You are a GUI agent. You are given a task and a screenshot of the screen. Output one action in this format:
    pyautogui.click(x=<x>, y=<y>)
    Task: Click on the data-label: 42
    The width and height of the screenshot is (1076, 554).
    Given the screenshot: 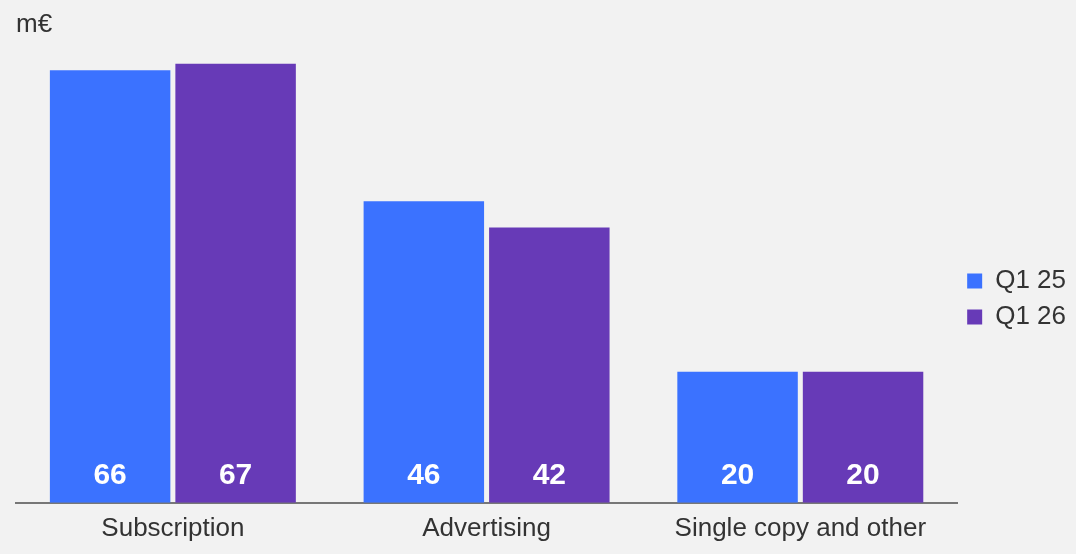 What is the action you would take?
    pyautogui.click(x=549, y=474)
    